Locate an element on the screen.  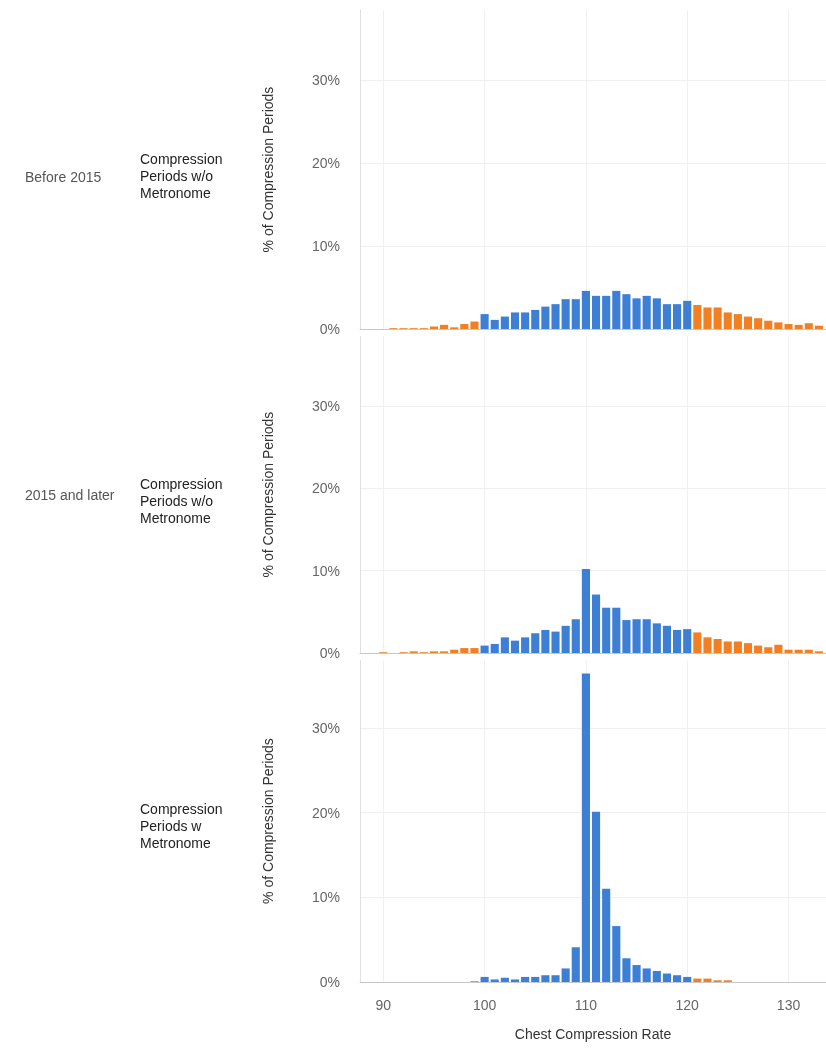
x-tick-label: 130 is located at coordinates (788, 1005).